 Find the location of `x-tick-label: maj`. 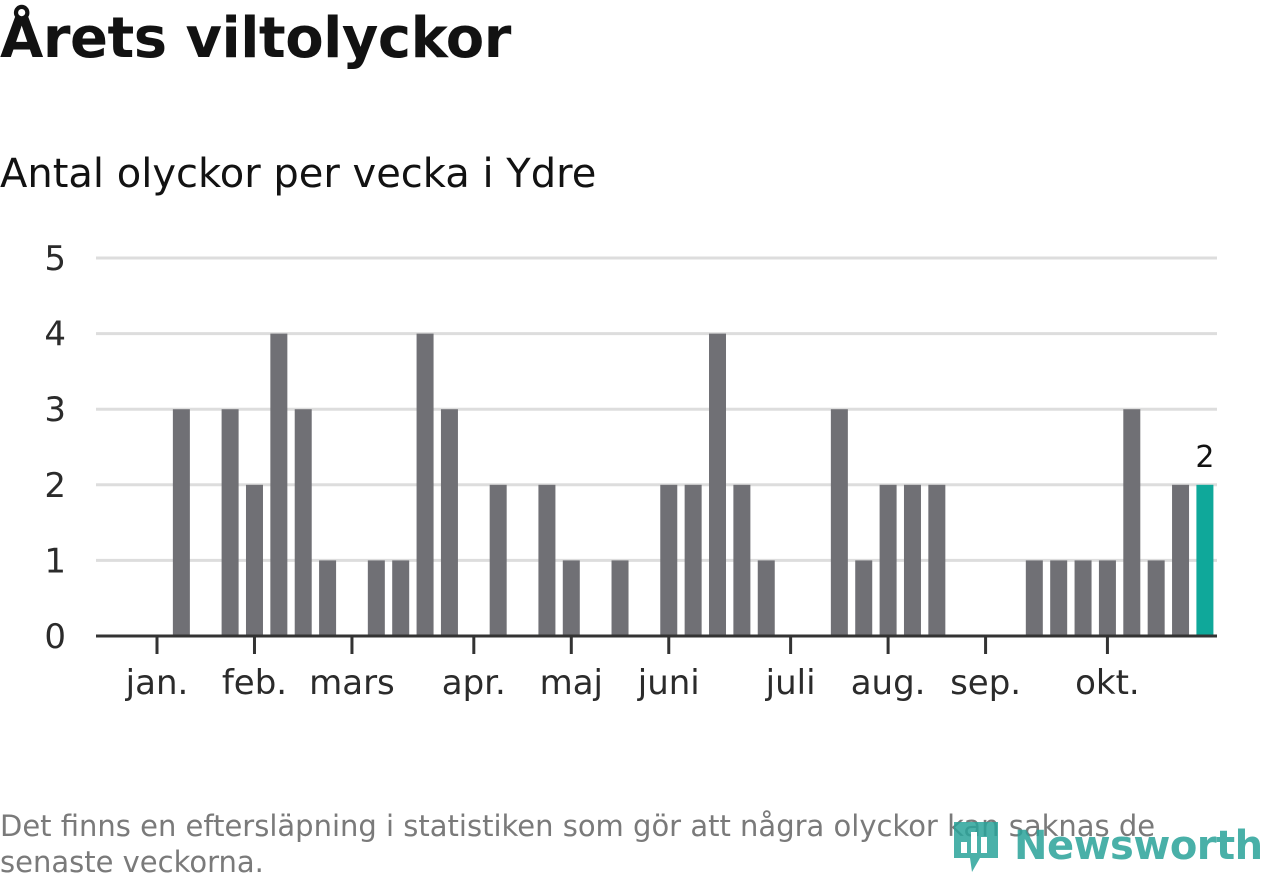

x-tick-label: maj is located at coordinates (571, 683).